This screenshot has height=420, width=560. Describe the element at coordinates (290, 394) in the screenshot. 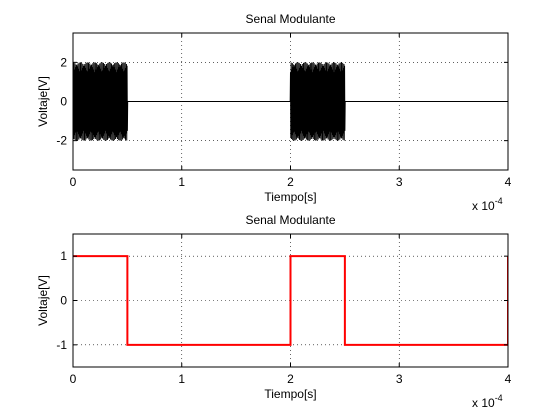

I see `bottom-xlabel: Tiempo[s]` at that location.